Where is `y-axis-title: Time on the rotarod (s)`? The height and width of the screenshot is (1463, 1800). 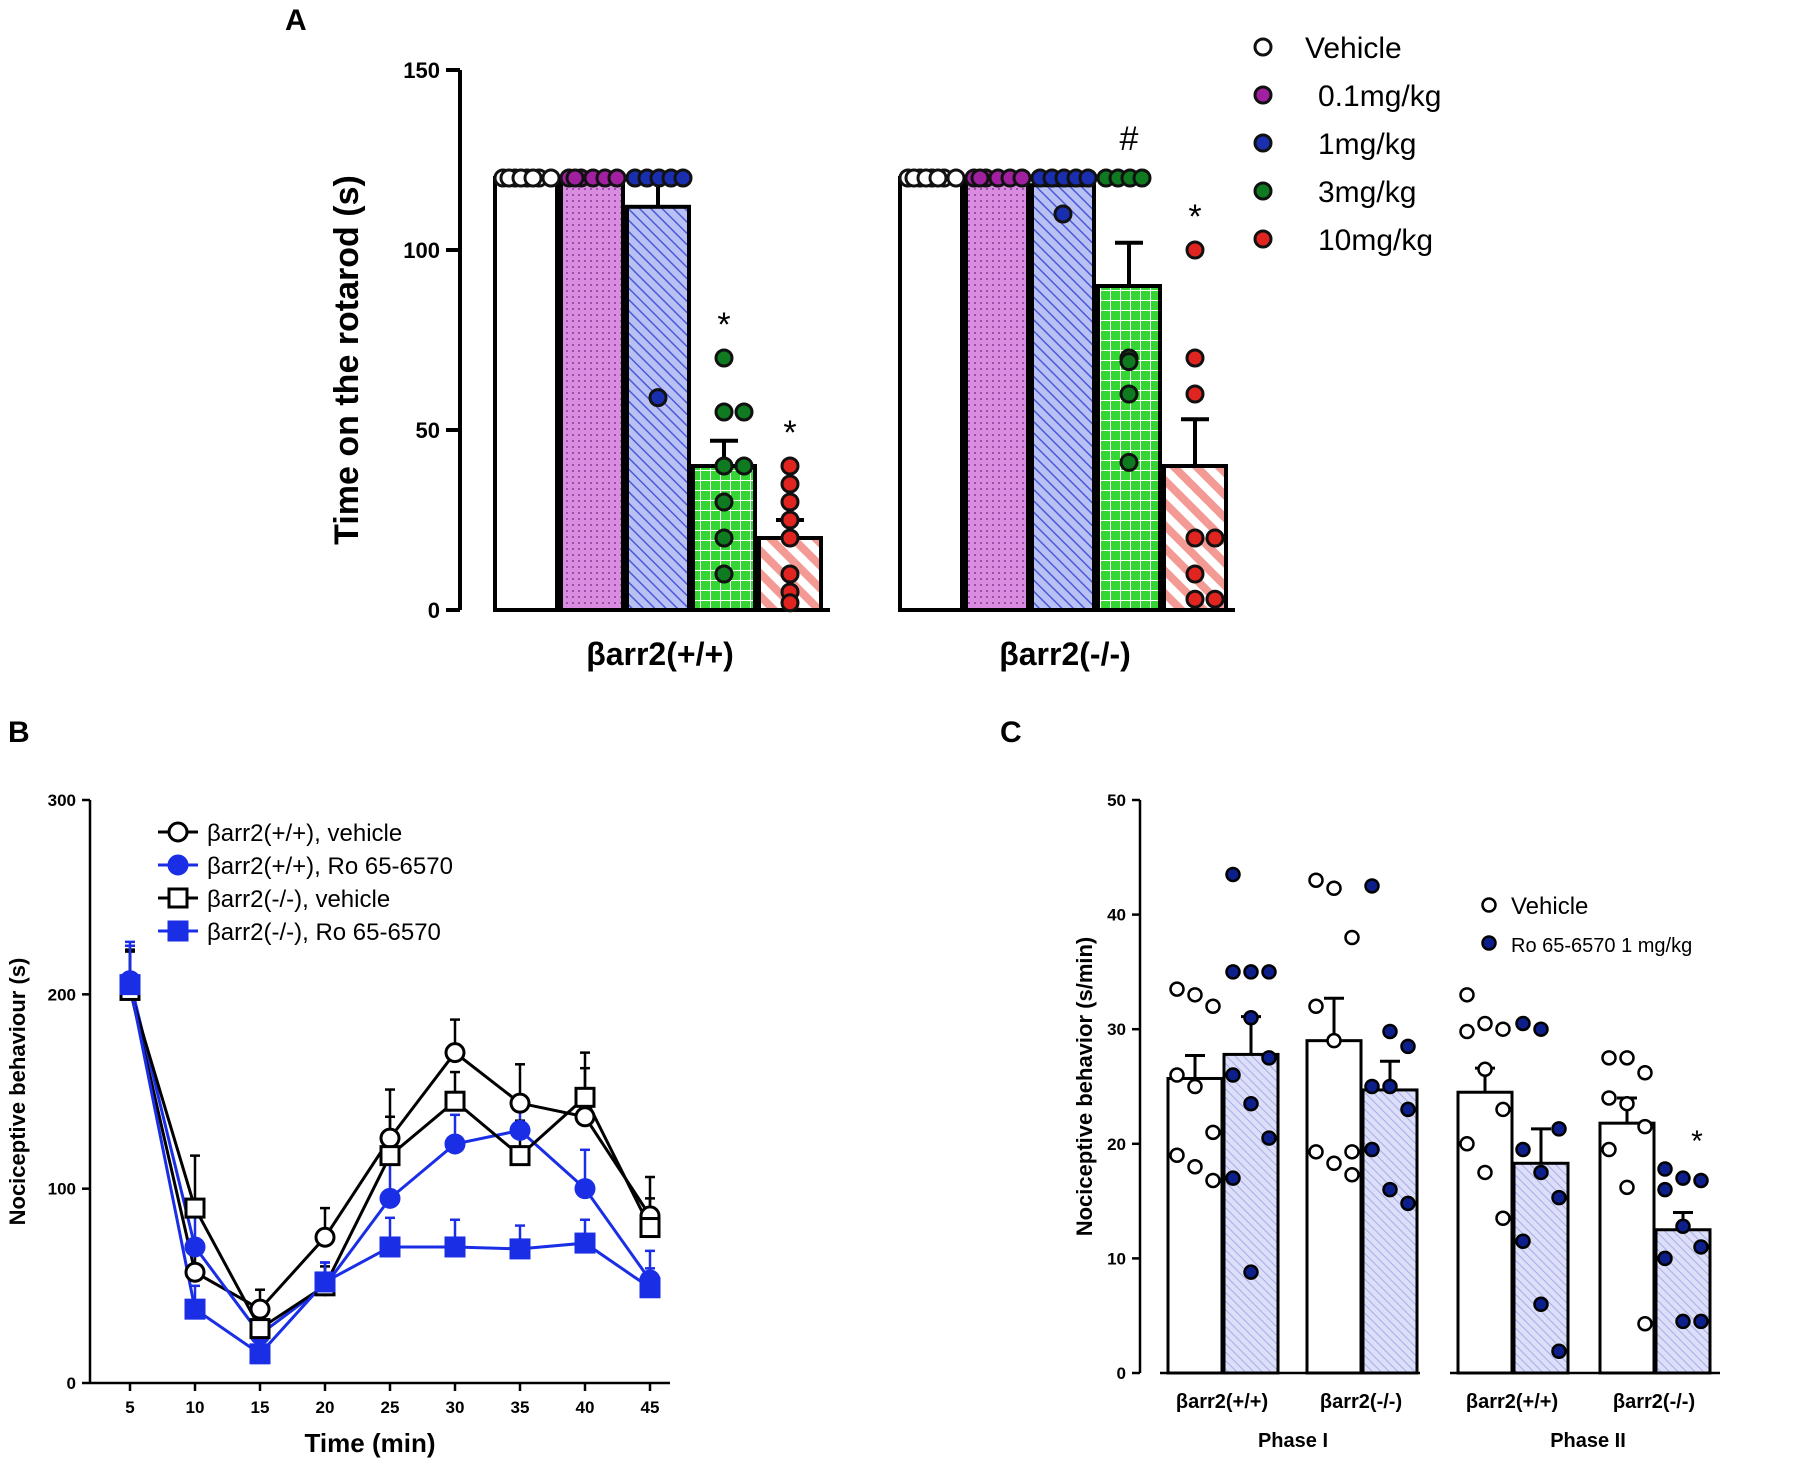 y-axis-title: Time on the rotarod (s) is located at coordinates (347, 360).